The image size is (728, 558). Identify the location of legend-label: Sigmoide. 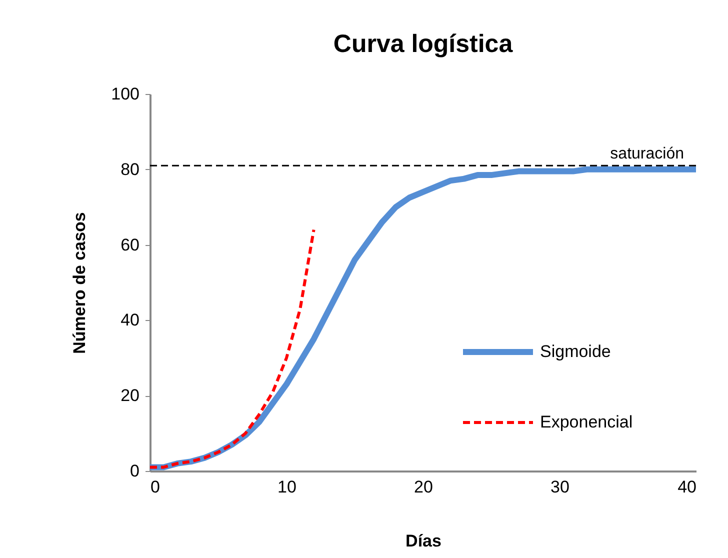
(575, 351).